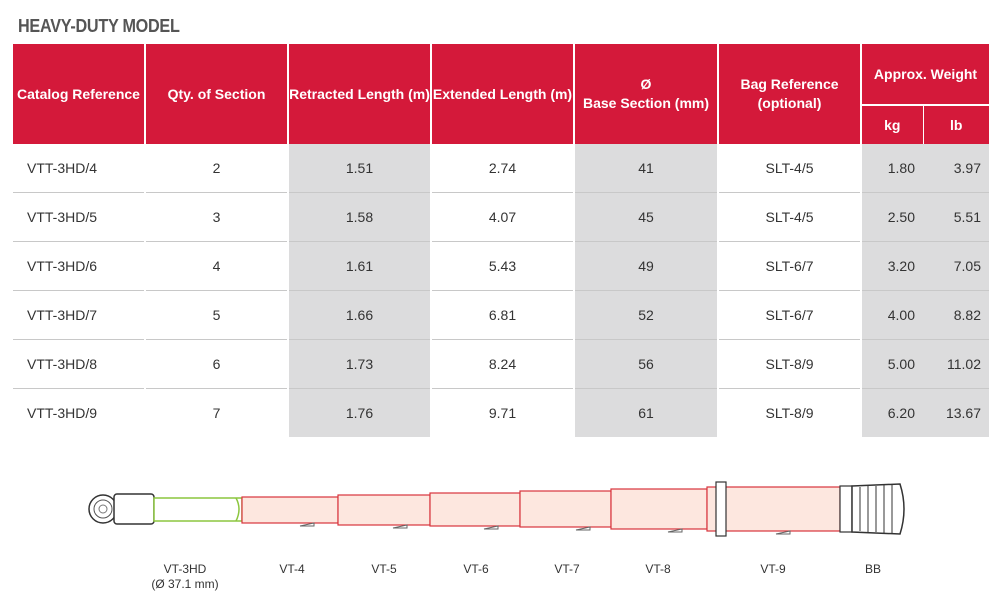  Describe the element at coordinates (359, 315) in the screenshot. I see `cell-retracted-length: 1.66` at that location.